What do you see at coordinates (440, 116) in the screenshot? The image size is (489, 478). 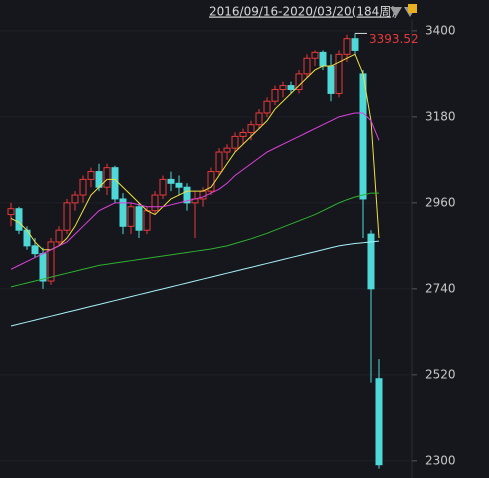 I see `y-tick-label: 3180` at bounding box center [440, 116].